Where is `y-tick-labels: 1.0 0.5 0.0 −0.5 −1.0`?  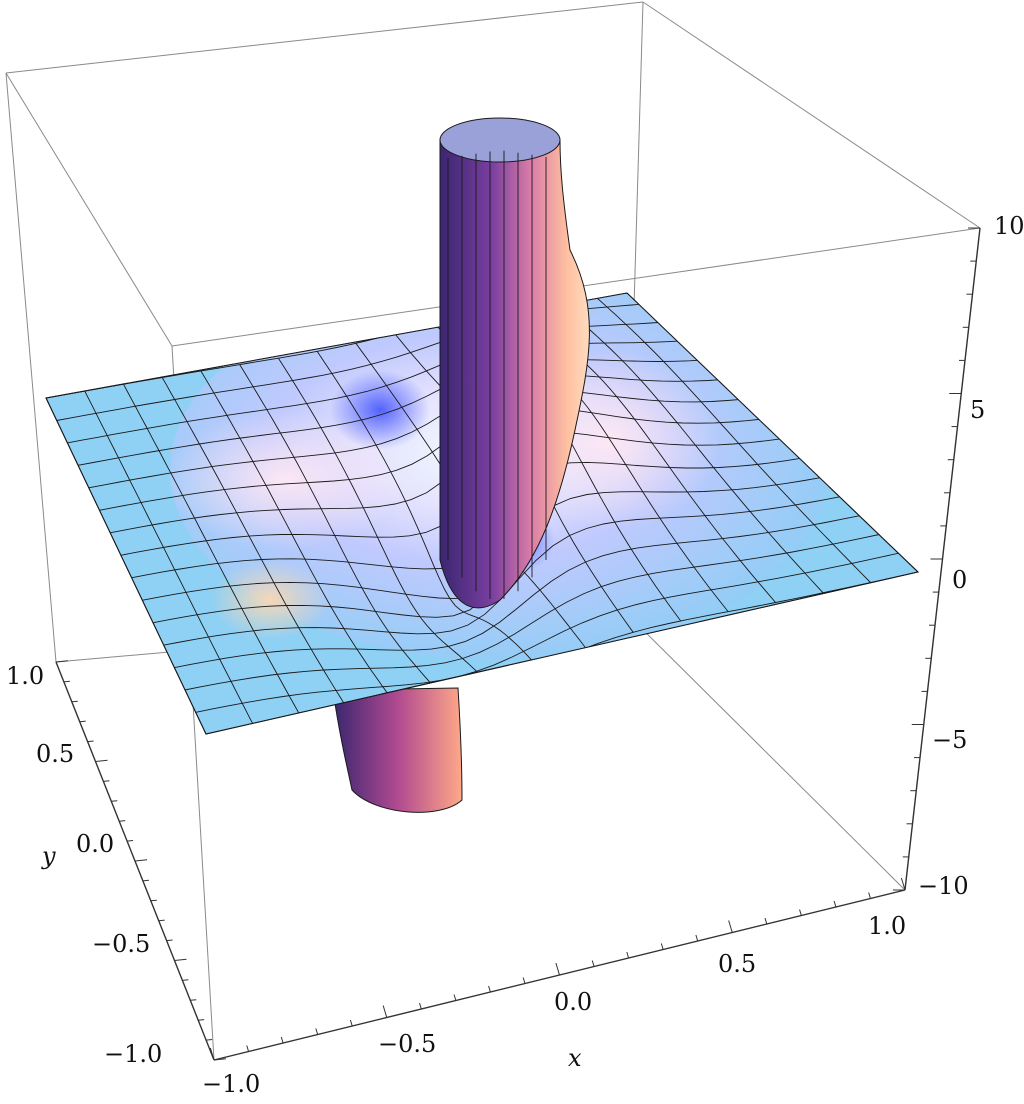
y-tick-labels: 1.0 0.5 0.0 −0.5 −1.0 is located at coordinates (84, 865).